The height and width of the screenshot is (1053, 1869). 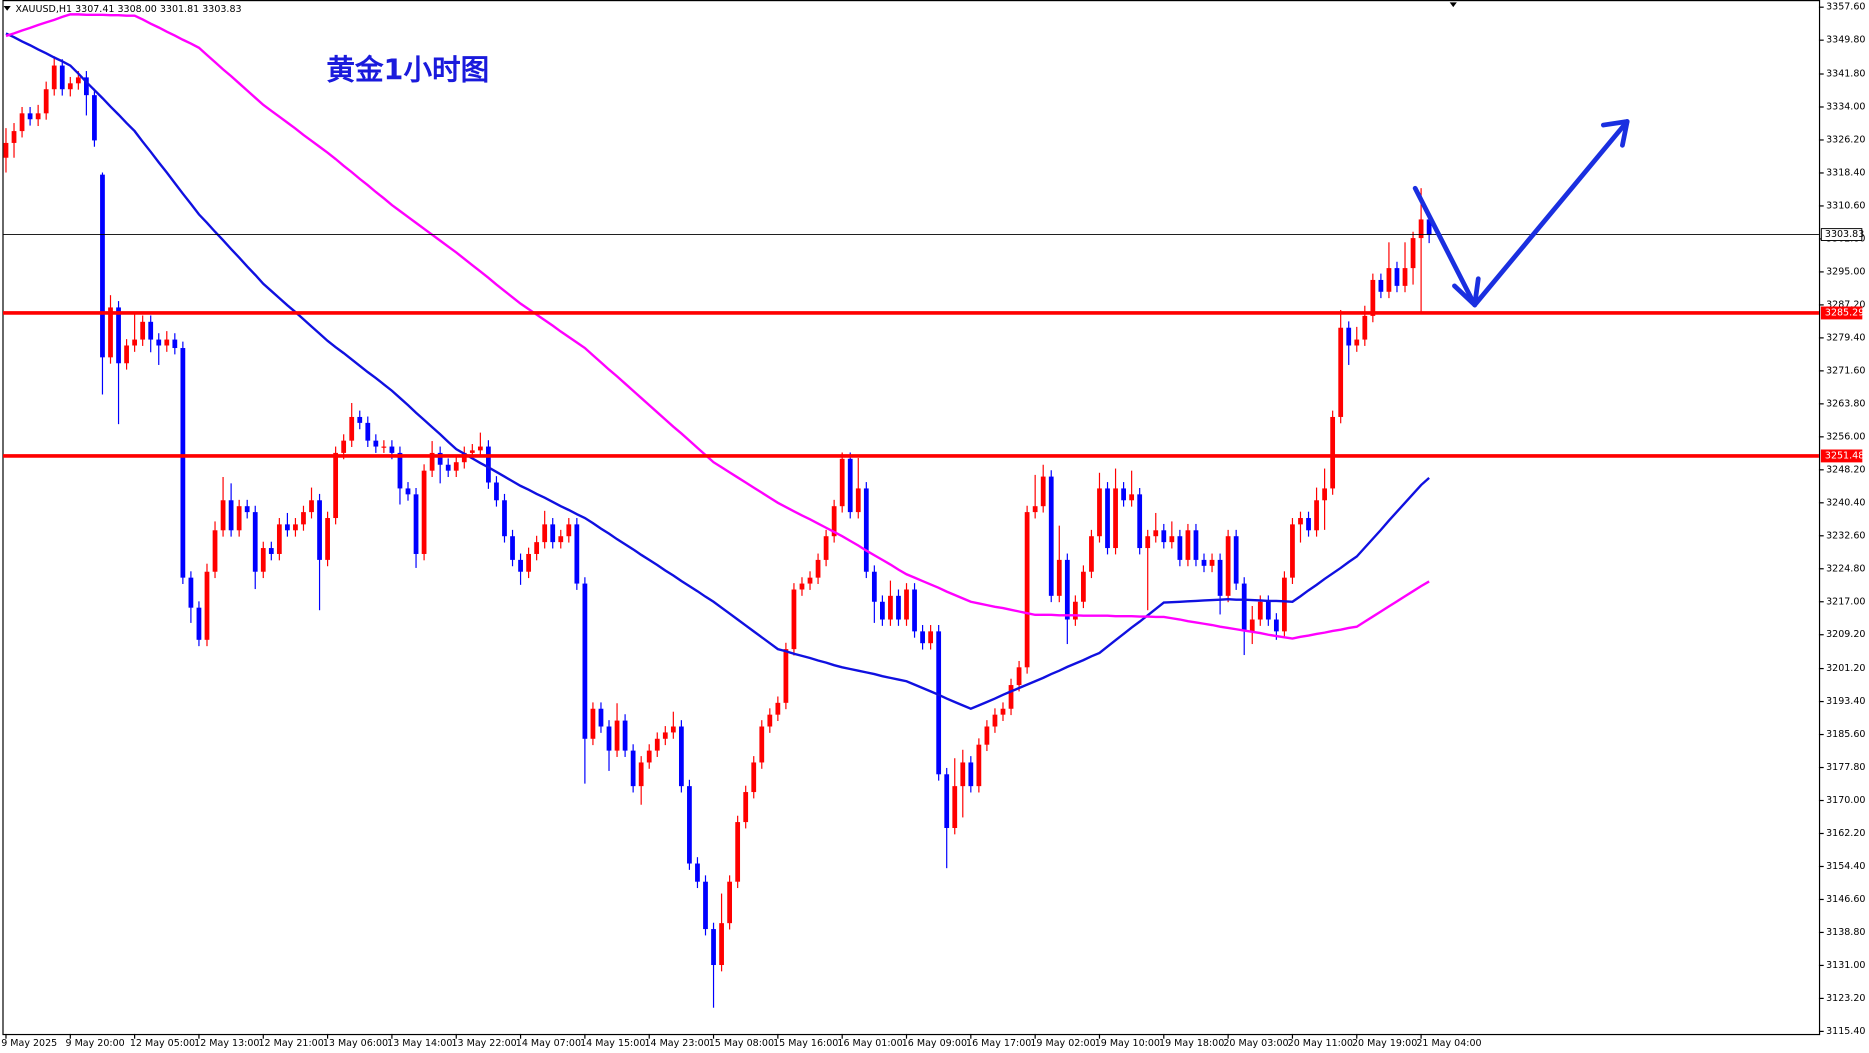 I want to click on y-tick-label: 3263.80, so click(x=1845, y=403).